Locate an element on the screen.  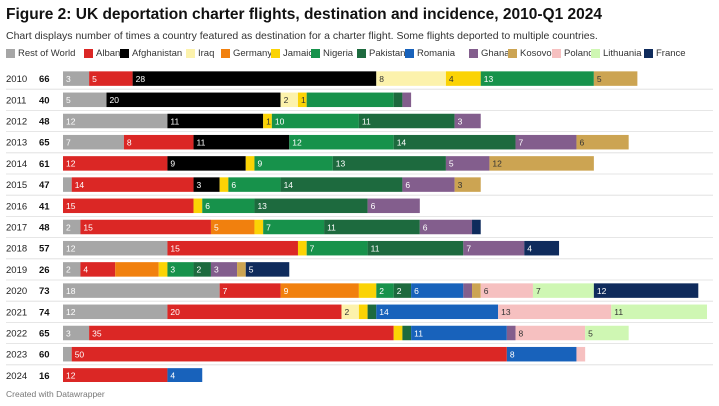
year-label: 2014 is located at coordinates (16, 164).